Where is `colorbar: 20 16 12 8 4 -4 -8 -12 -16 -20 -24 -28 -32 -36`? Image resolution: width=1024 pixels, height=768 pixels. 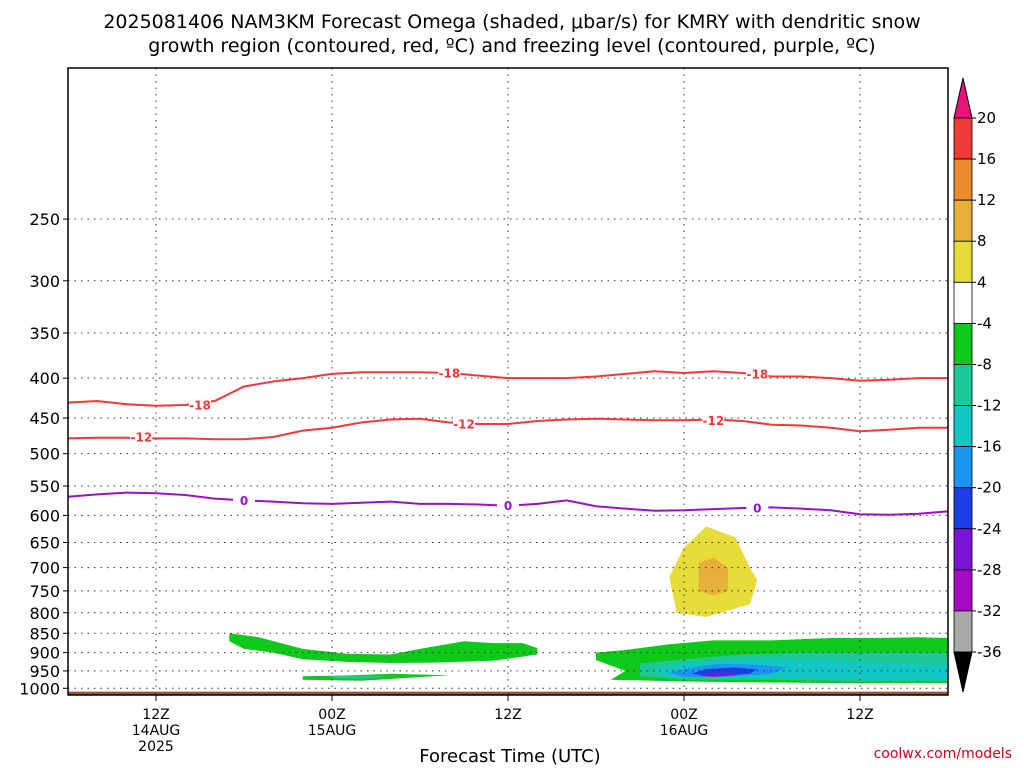 colorbar: 20 16 12 8 4 -4 -8 -12 -16 -20 -24 -28 -32 -36 is located at coordinates (977, 385).